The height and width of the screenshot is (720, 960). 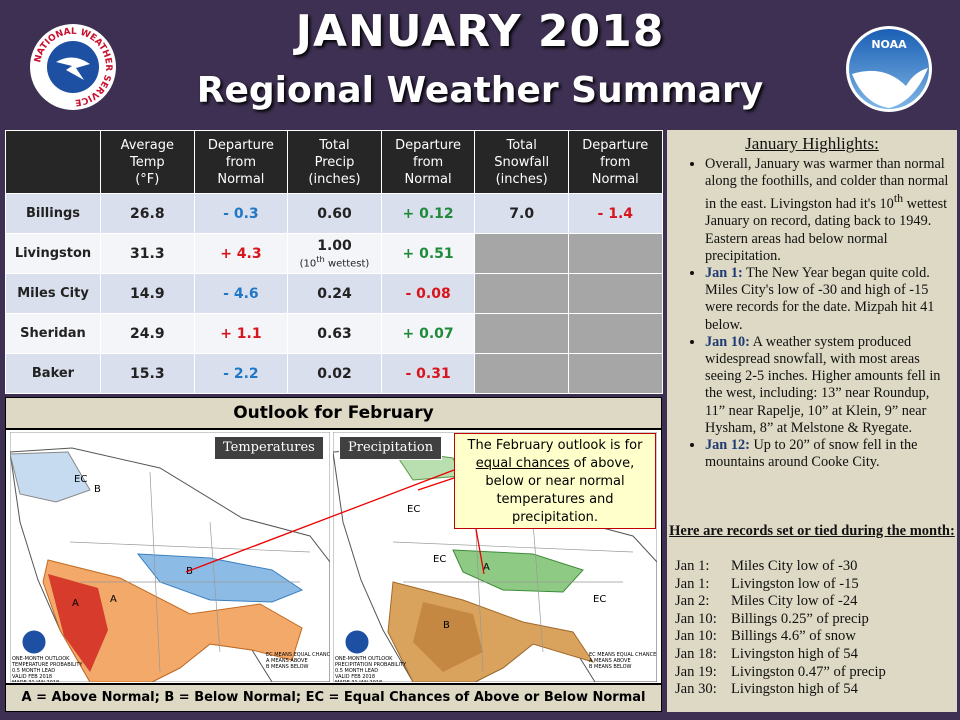 What do you see at coordinates (794, 689) in the screenshot?
I see `record-text: Livingston high of 54` at bounding box center [794, 689].